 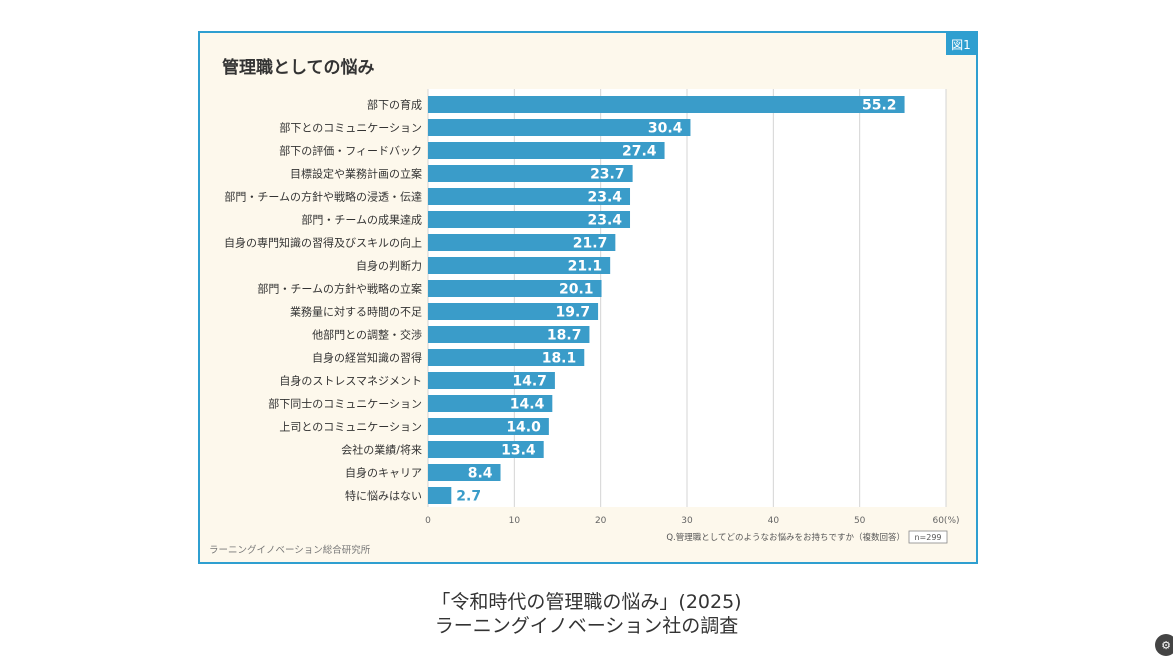 What do you see at coordinates (381, 450) in the screenshot?
I see `category-label: 会社の業績/将来` at bounding box center [381, 450].